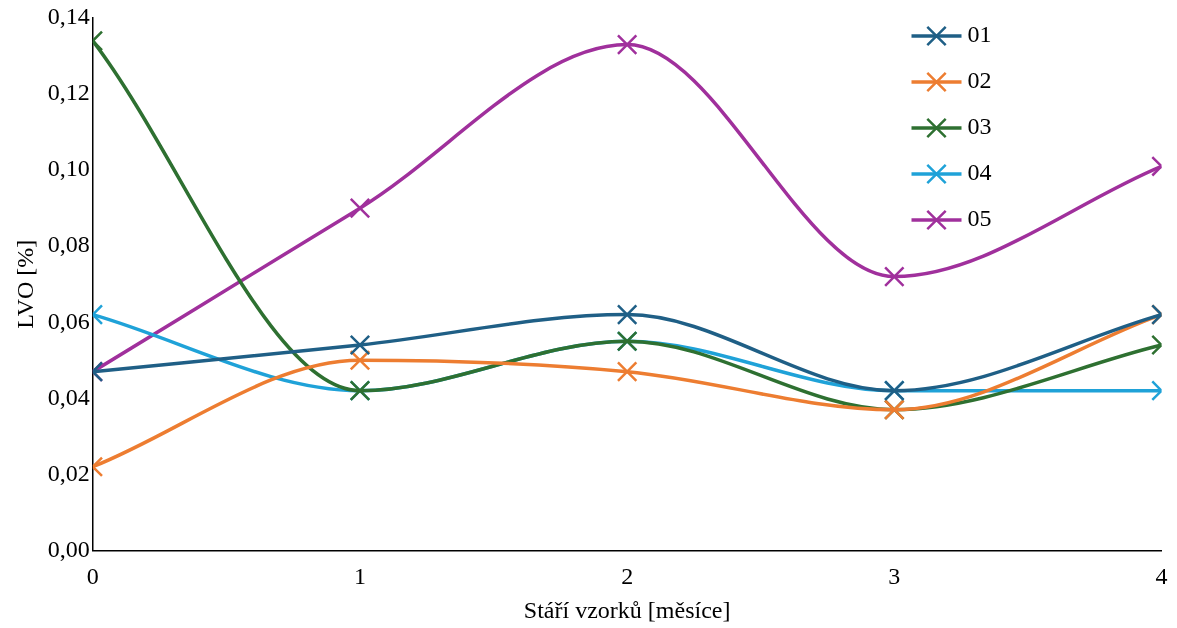 Image resolution: width=1177 pixels, height=628 pixels. Describe the element at coordinates (68, 168) in the screenshot. I see `y-tick-label: 0,10` at that location.